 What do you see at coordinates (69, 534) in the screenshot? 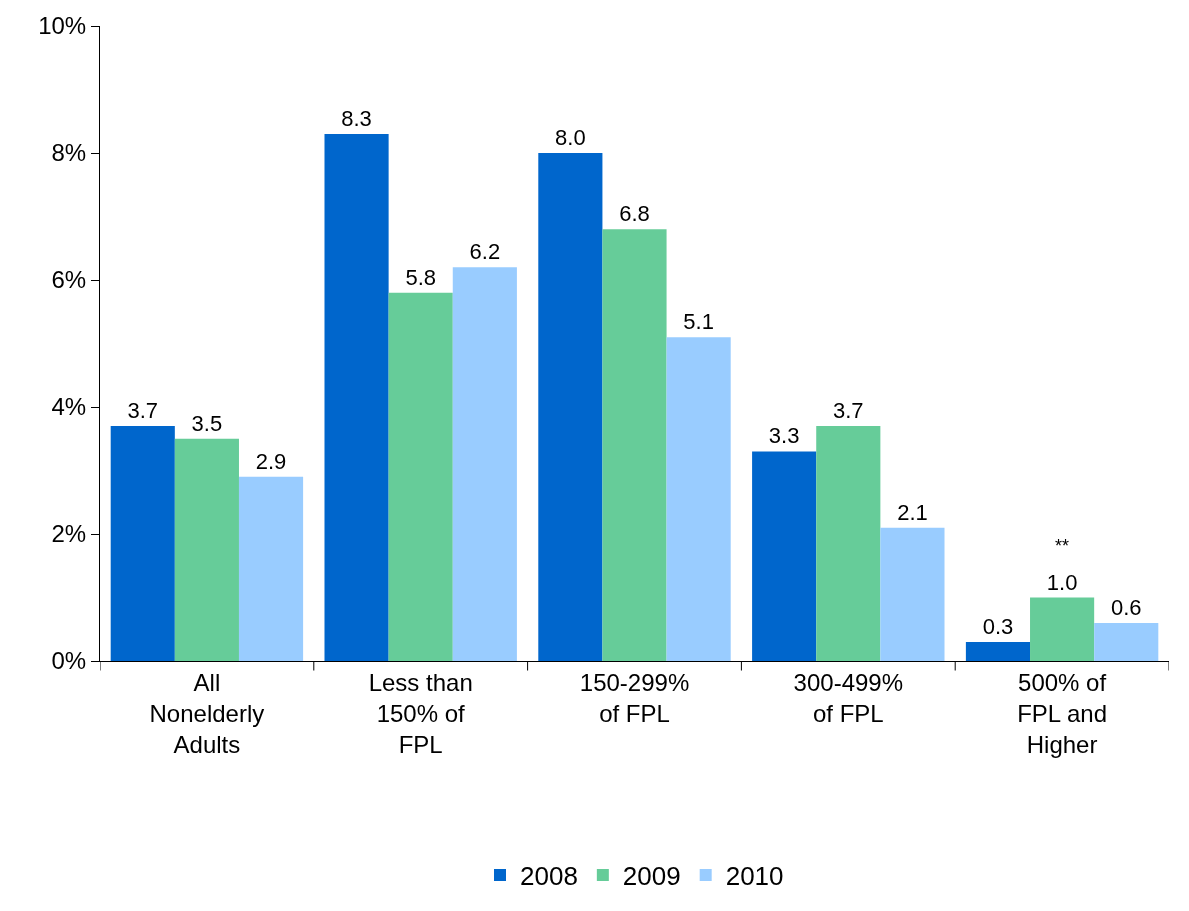
I see `y-tick-label: 2%` at bounding box center [69, 534].